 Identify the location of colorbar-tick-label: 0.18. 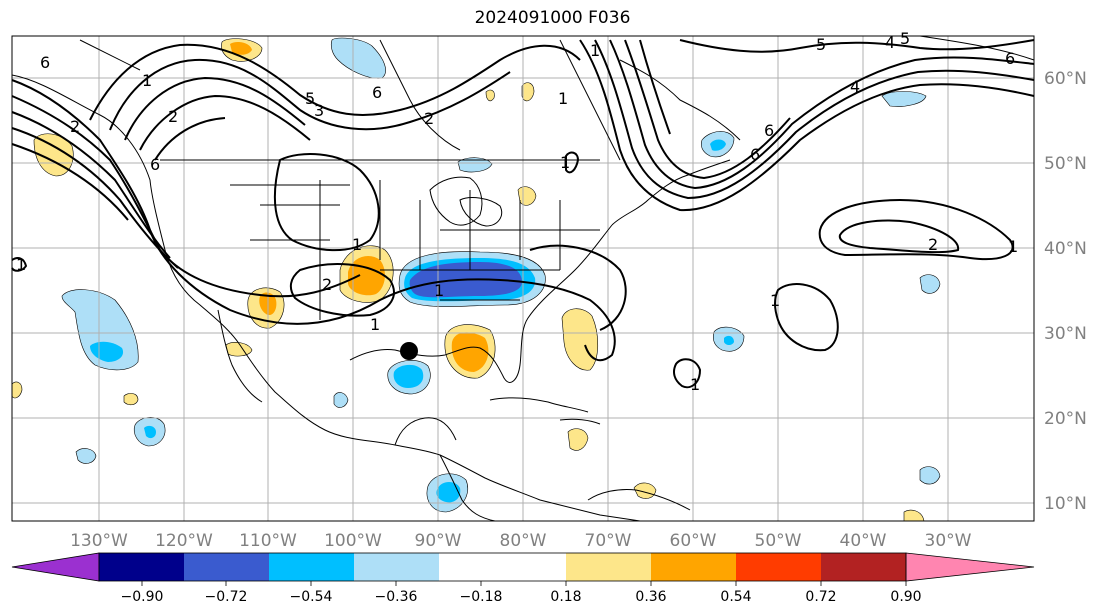
(565, 597).